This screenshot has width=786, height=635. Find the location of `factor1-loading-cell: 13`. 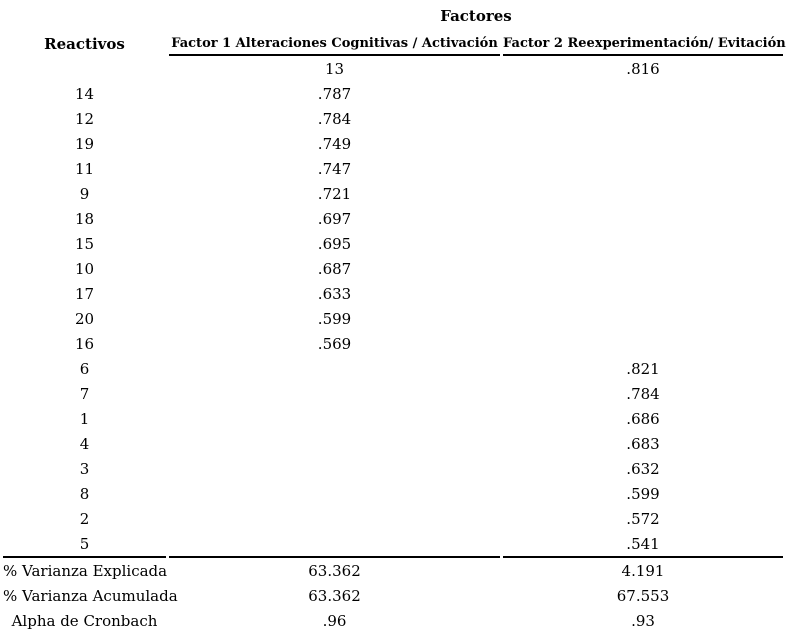

factor1-loading-cell: 13 is located at coordinates (334, 68).